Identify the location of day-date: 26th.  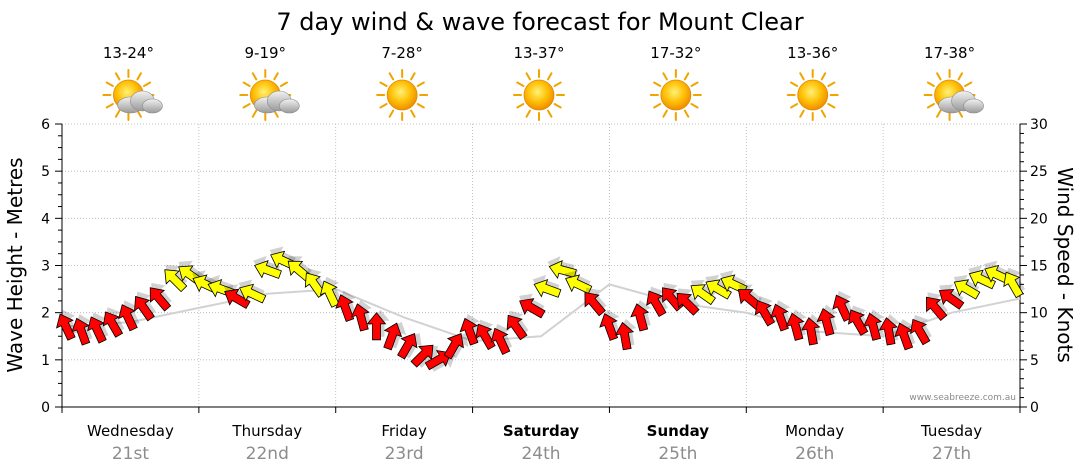
(814, 454).